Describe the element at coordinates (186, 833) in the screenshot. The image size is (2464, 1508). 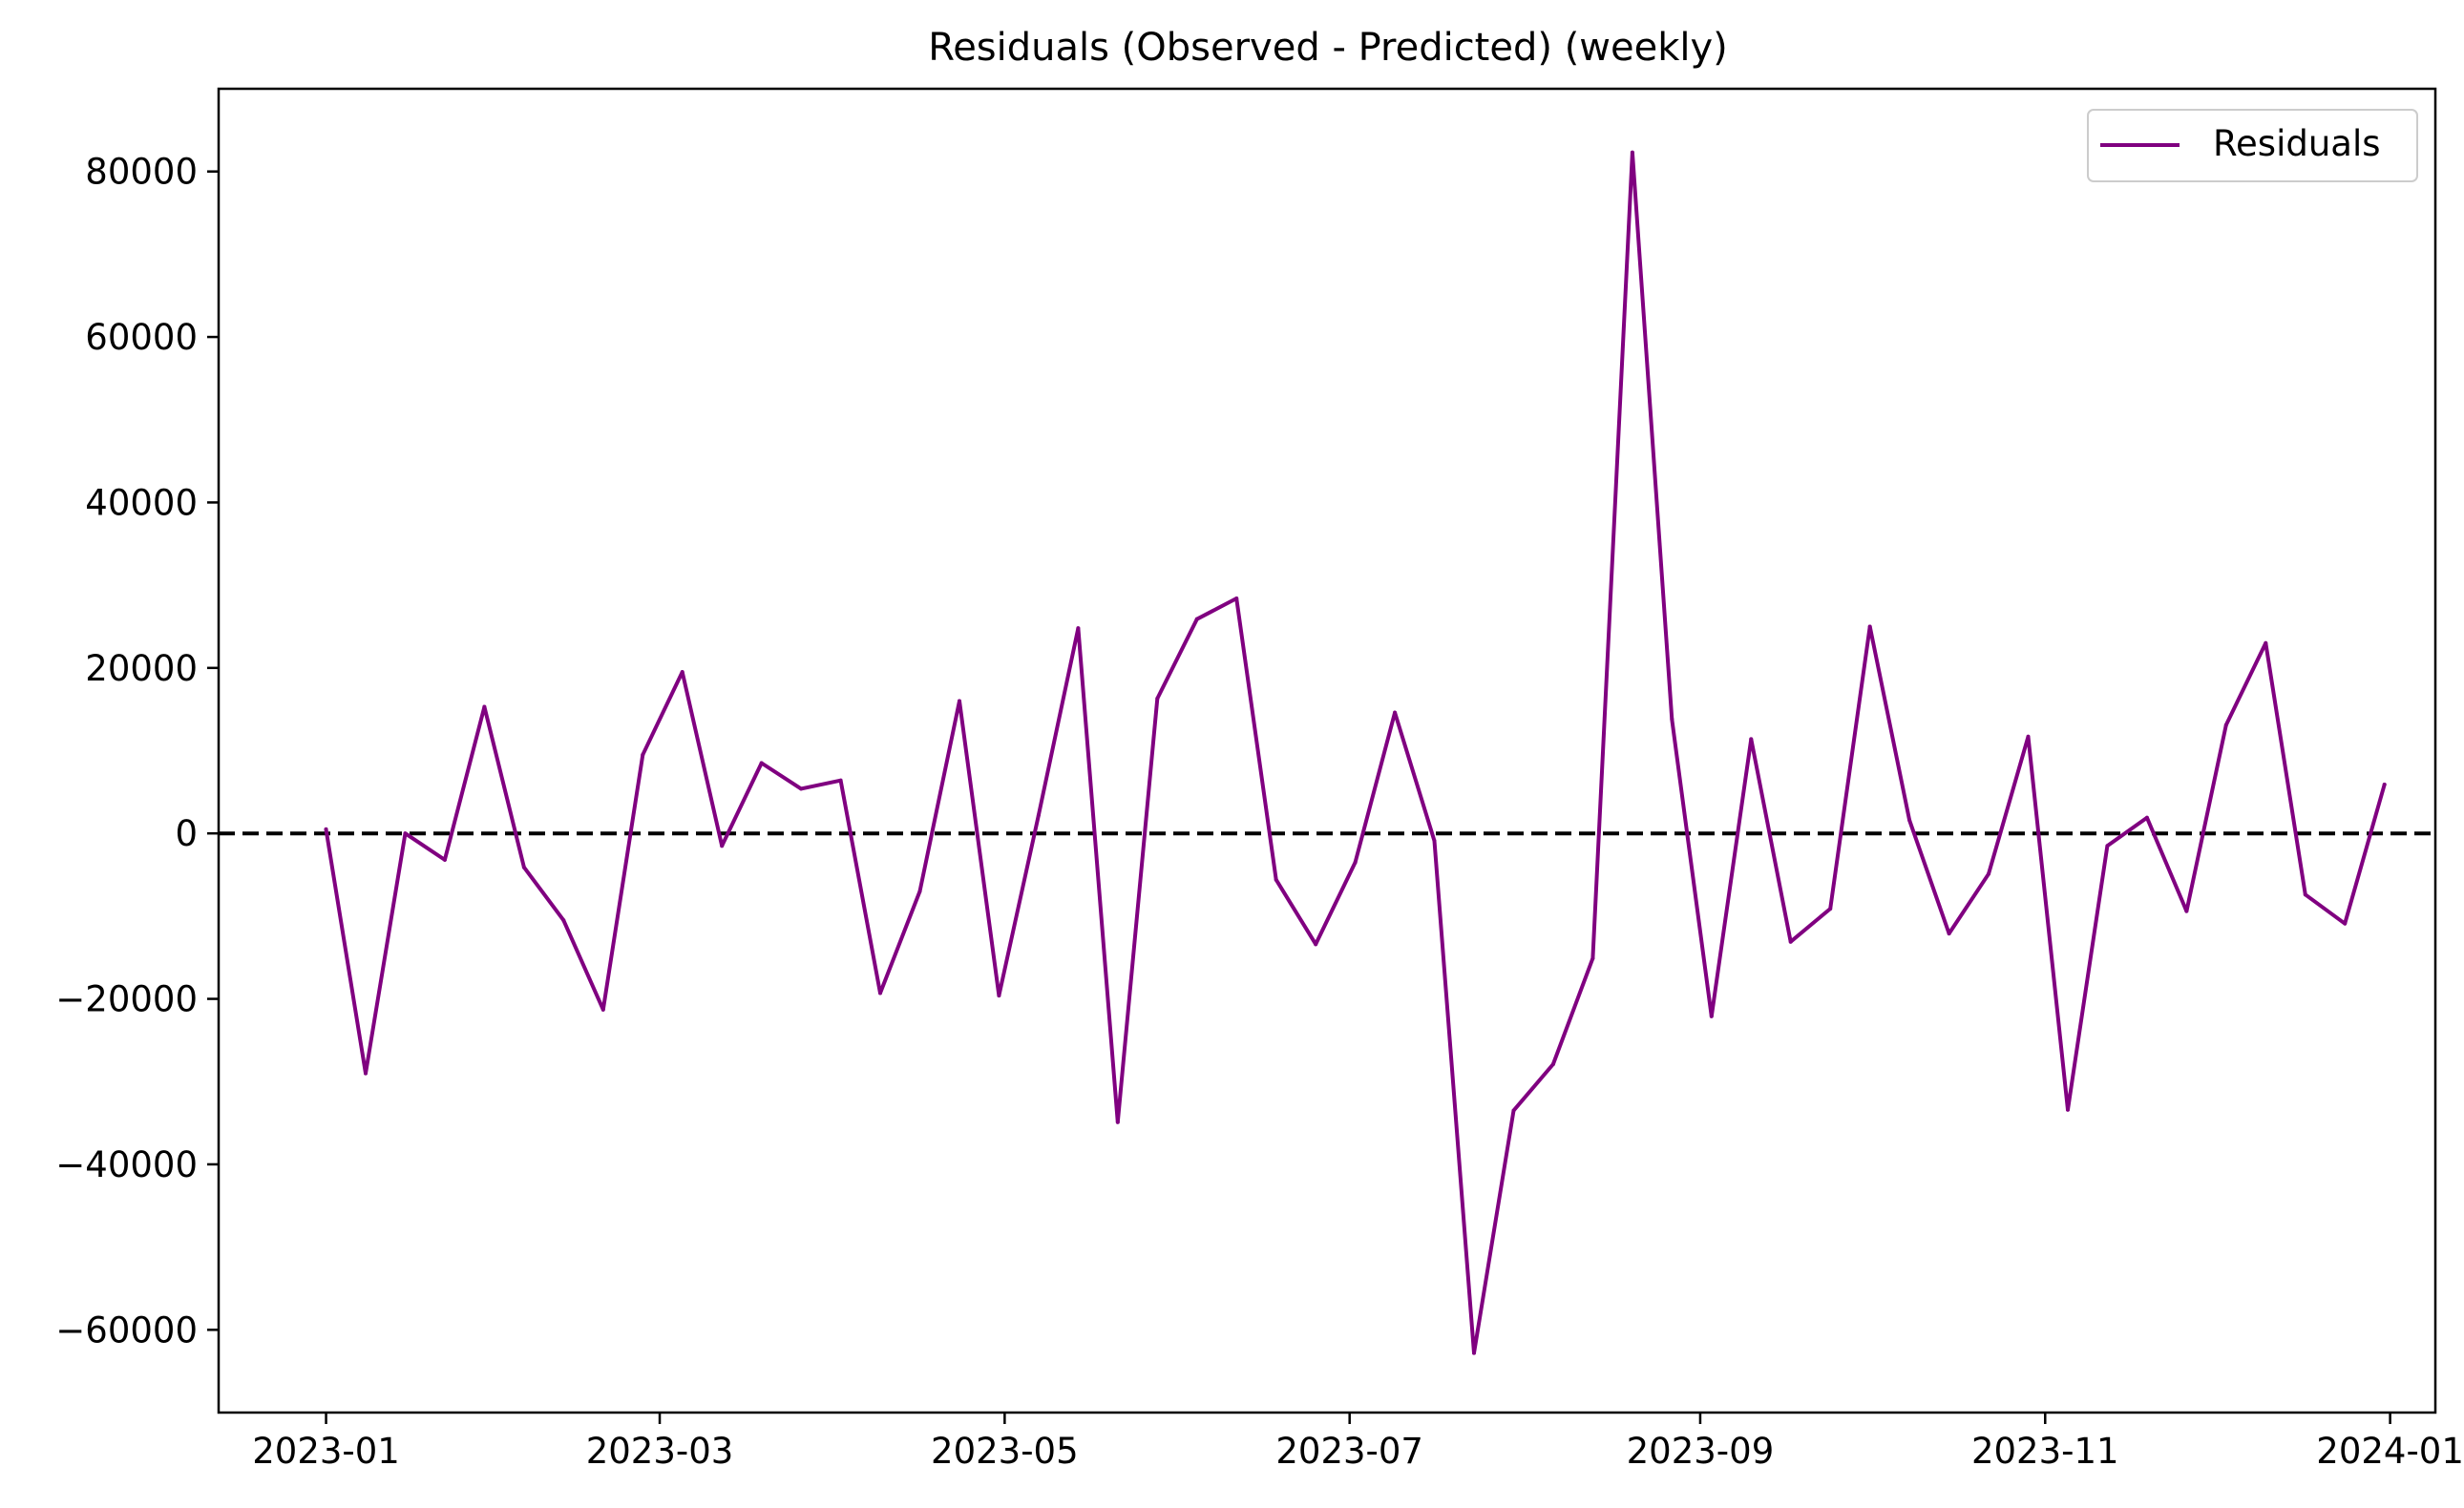
I see `y-tick-label: 0` at that location.